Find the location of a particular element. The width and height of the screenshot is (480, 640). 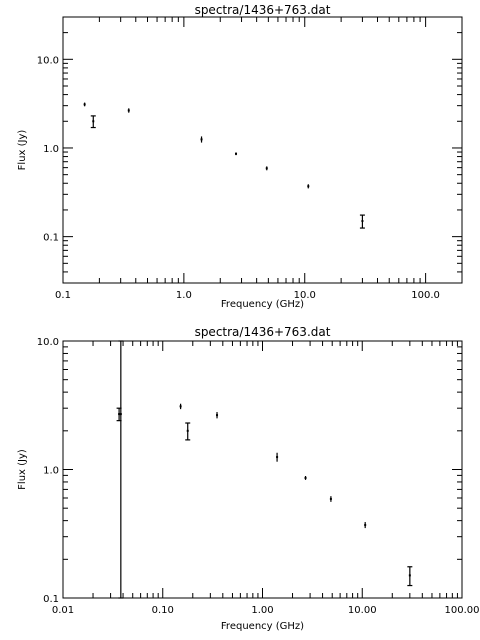

x-tick-label: 0.01 is located at coordinates (63, 610).